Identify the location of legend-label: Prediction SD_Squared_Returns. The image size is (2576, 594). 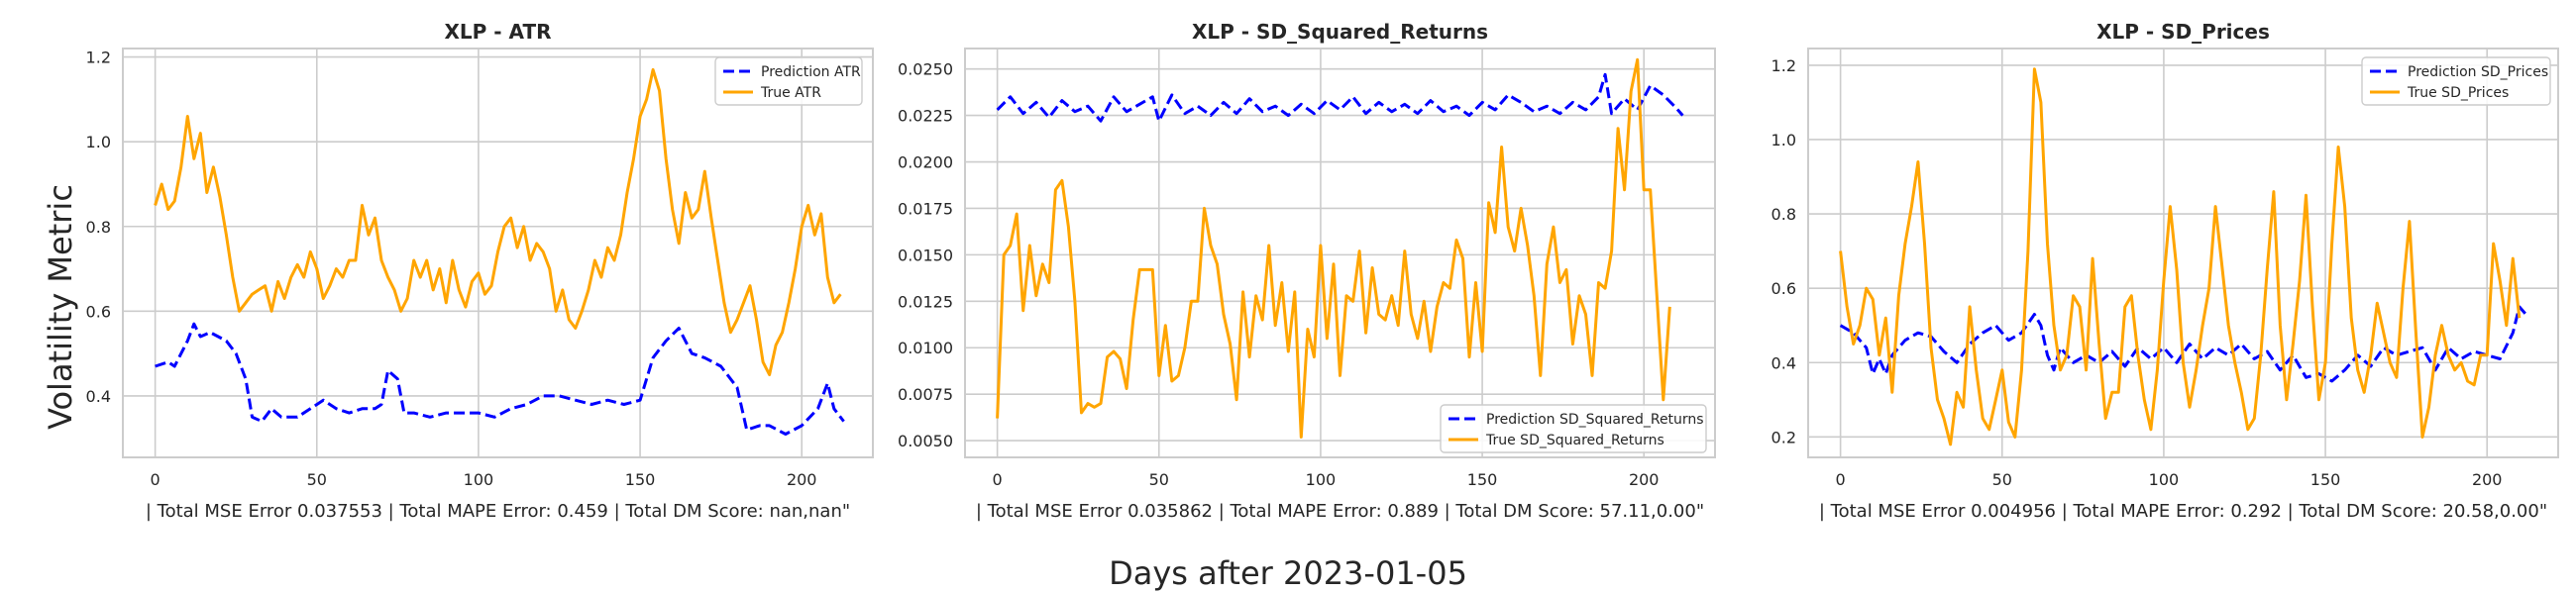
(1595, 420).